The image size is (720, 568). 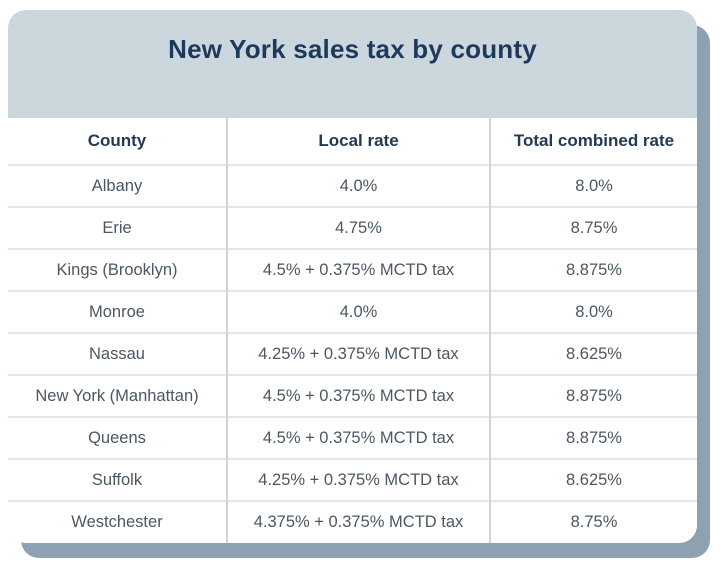 I want to click on table-row: Suffolk 4.25% + 0.375% MCTD tax 8.625%, so click(x=352, y=479).